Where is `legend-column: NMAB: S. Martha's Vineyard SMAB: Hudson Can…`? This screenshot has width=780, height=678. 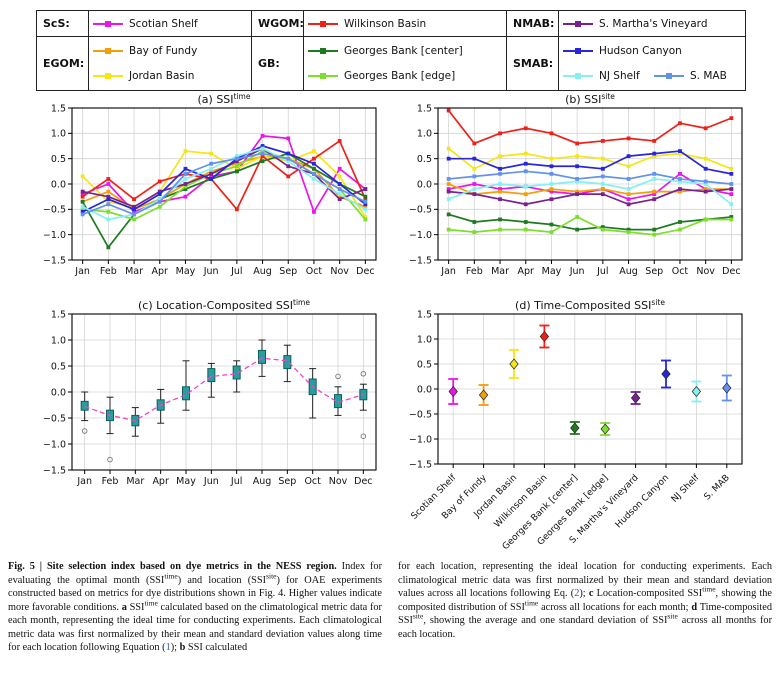 legend-column: NMAB: S. Martha's Vineyard SMAB: Hudson Can… is located at coordinates (626, 50).